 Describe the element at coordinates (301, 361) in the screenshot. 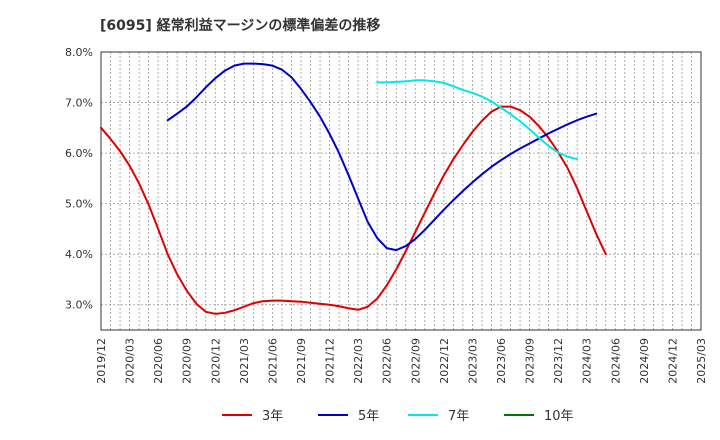

I see `x-tick-label: 2021/09` at that location.